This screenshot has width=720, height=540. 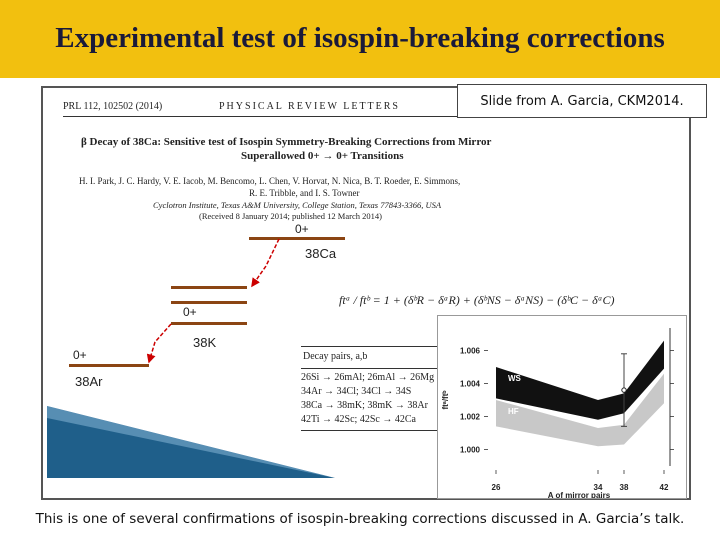 I want to click on y-tick-label: 1.000, so click(x=470, y=450).